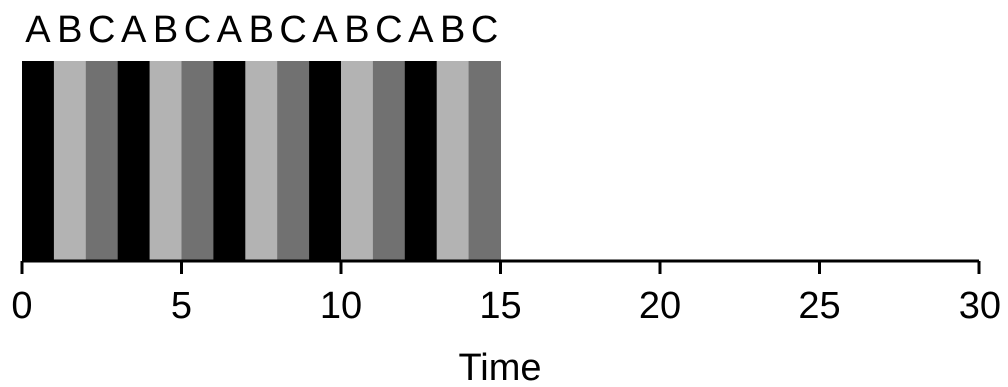 This screenshot has height=387, width=1008. I want to click on segment-letter-11: B, so click(356, 30).